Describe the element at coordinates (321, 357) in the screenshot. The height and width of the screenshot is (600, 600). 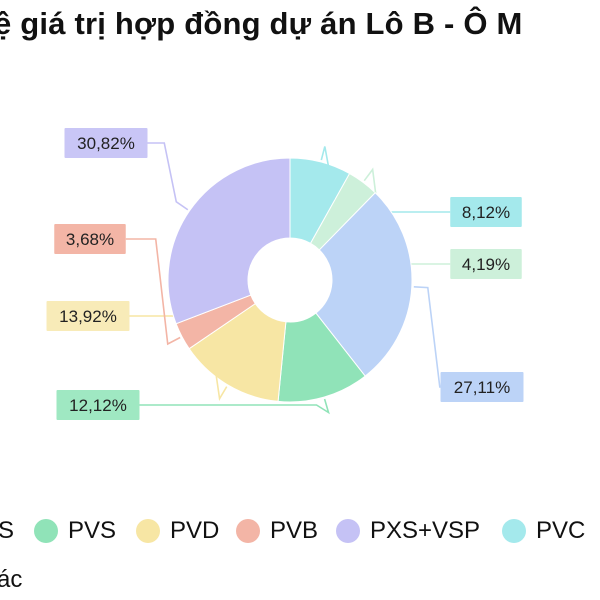
I see `donut-slice-pvs` at that location.